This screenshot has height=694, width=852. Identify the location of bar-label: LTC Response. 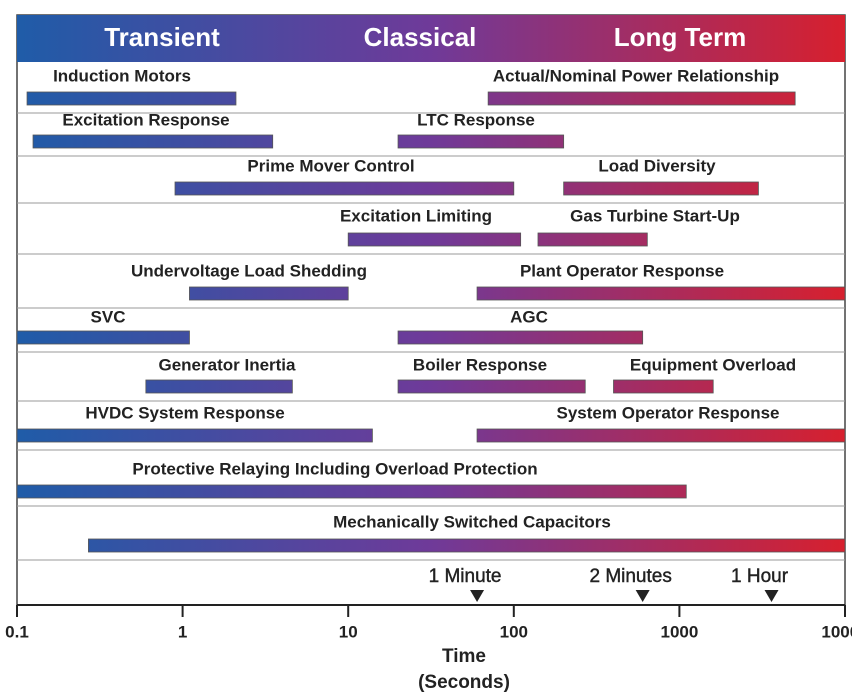
(476, 119).